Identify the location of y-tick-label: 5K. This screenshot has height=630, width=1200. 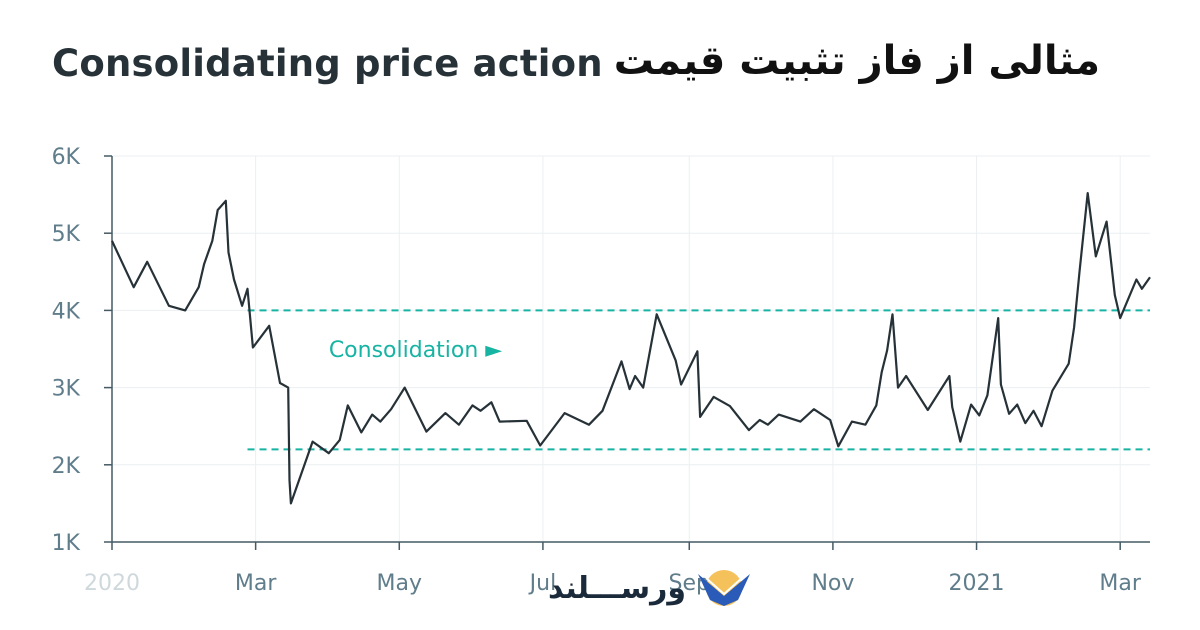
(66, 234).